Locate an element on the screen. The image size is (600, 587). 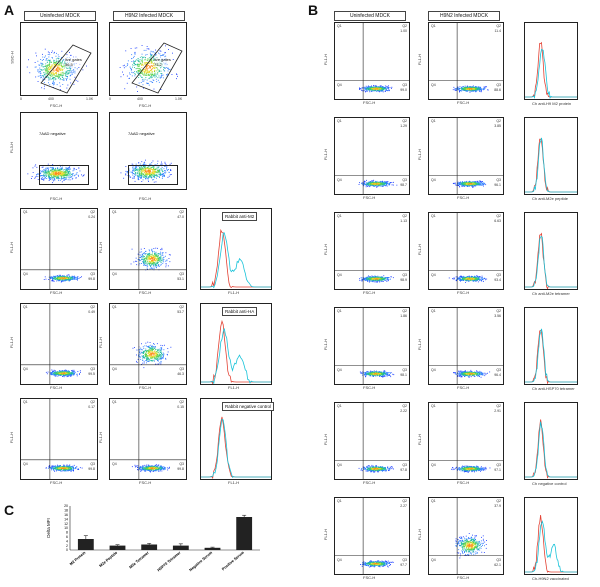
q2-value: 53.7 is located at coordinates (180, 312).